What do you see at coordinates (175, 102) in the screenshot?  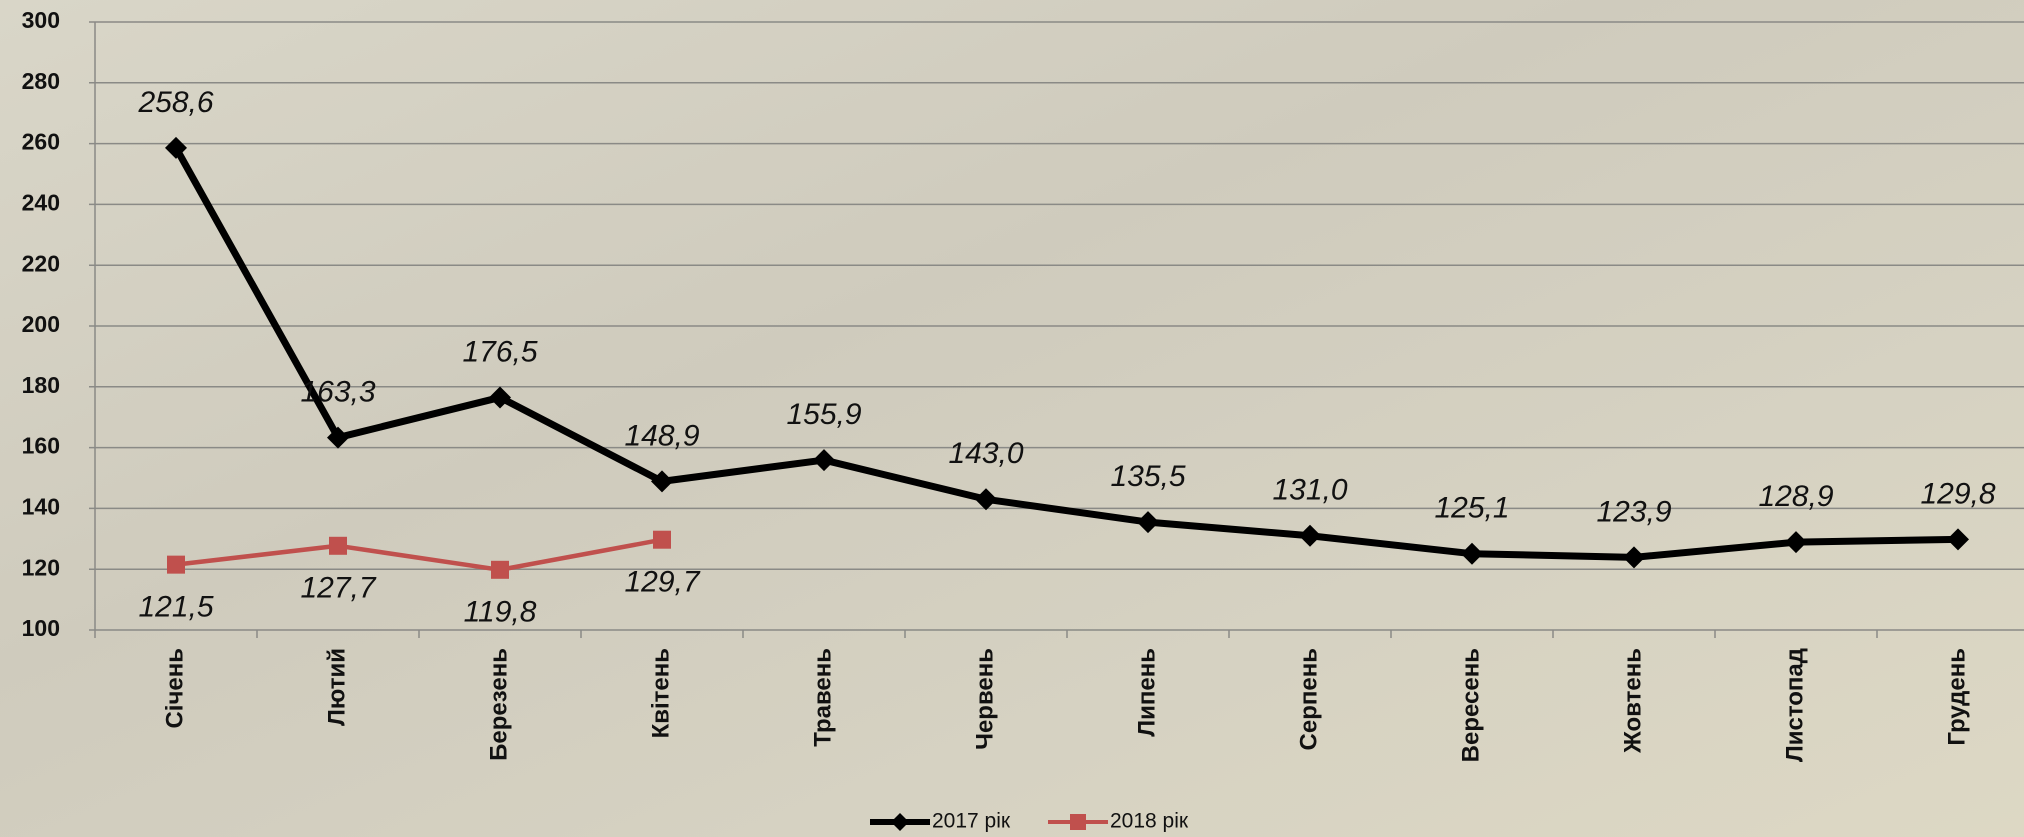 I see `data-label: 258,6` at bounding box center [175, 102].